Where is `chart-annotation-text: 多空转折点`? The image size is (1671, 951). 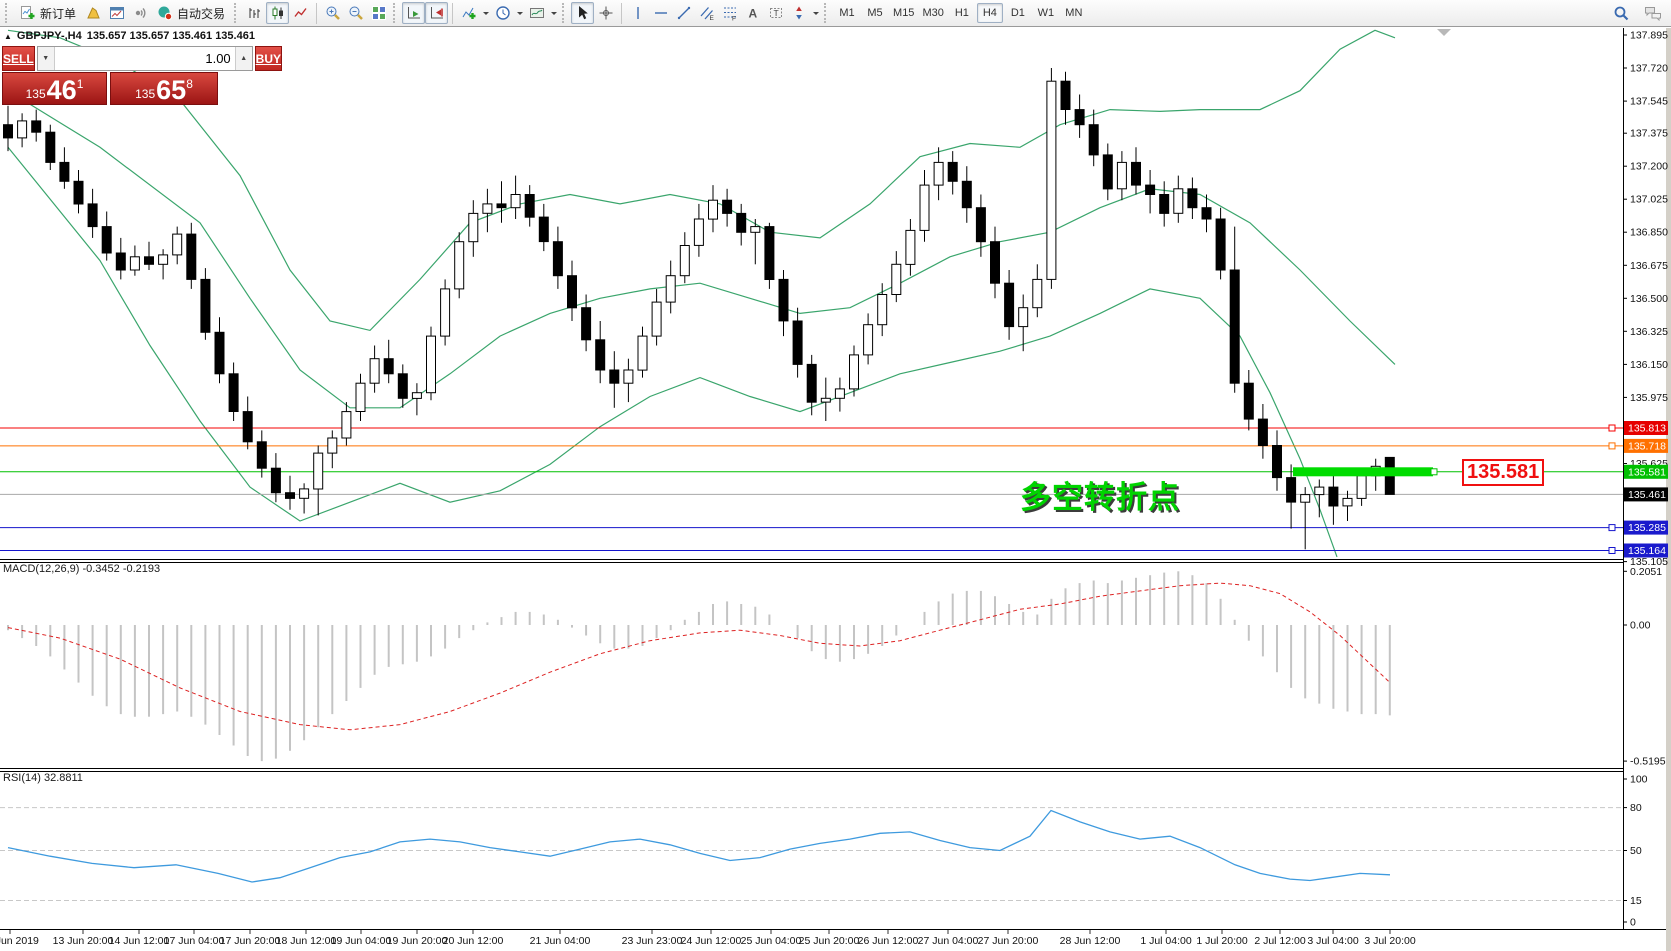
chart-annotation-text: 多空转折点 is located at coordinates (1100, 497).